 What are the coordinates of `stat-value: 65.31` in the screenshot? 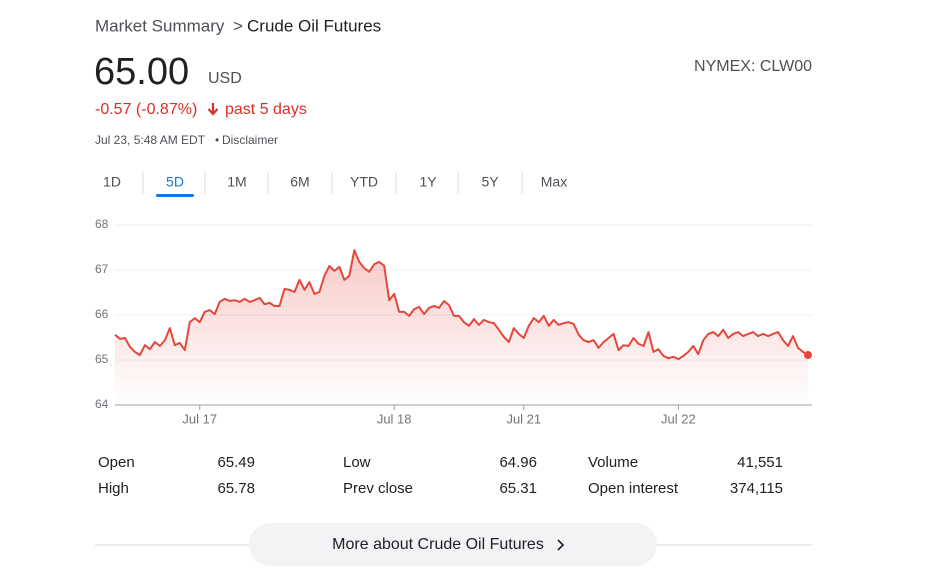 It's located at (518, 488).